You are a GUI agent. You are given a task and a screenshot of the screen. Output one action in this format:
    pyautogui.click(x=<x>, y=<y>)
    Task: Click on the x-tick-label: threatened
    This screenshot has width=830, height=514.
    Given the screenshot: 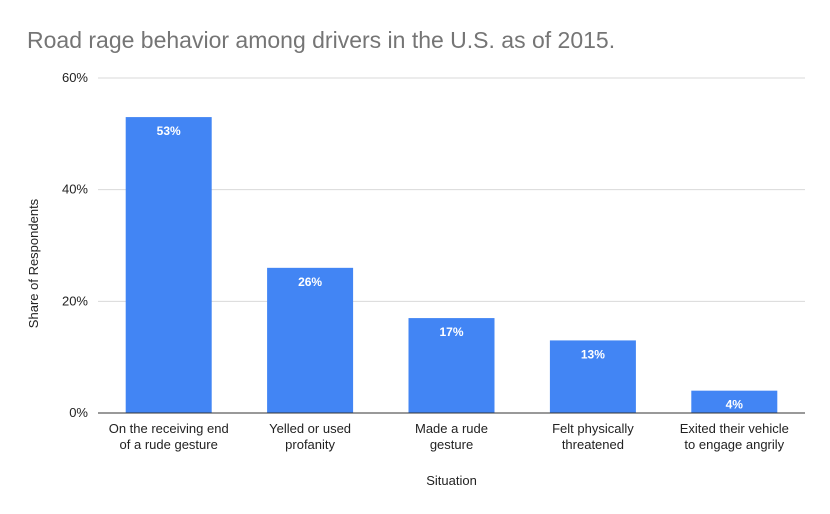 What is the action you would take?
    pyautogui.click(x=593, y=444)
    